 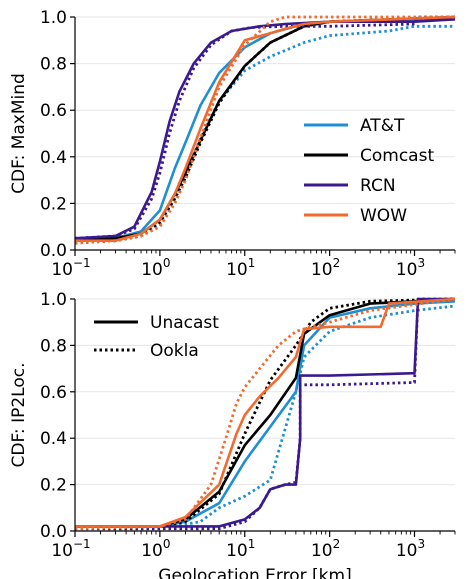 I want to click on legend-label-at-t: AT&T, so click(x=382, y=126).